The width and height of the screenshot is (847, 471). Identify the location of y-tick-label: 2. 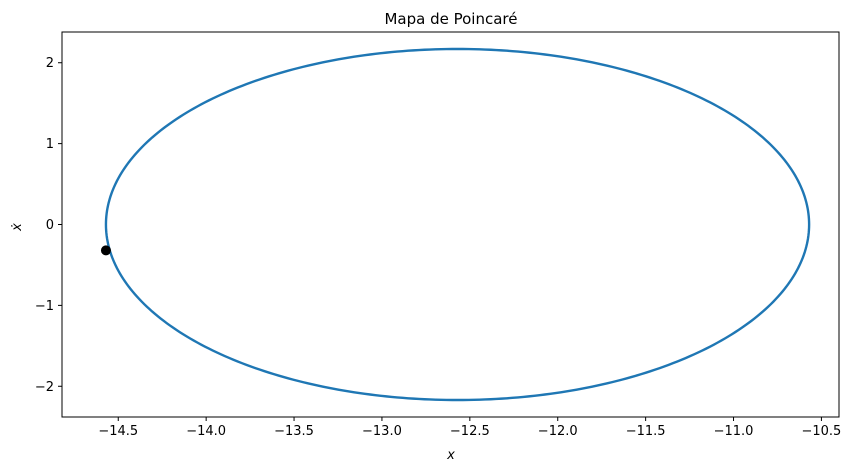
(50, 63).